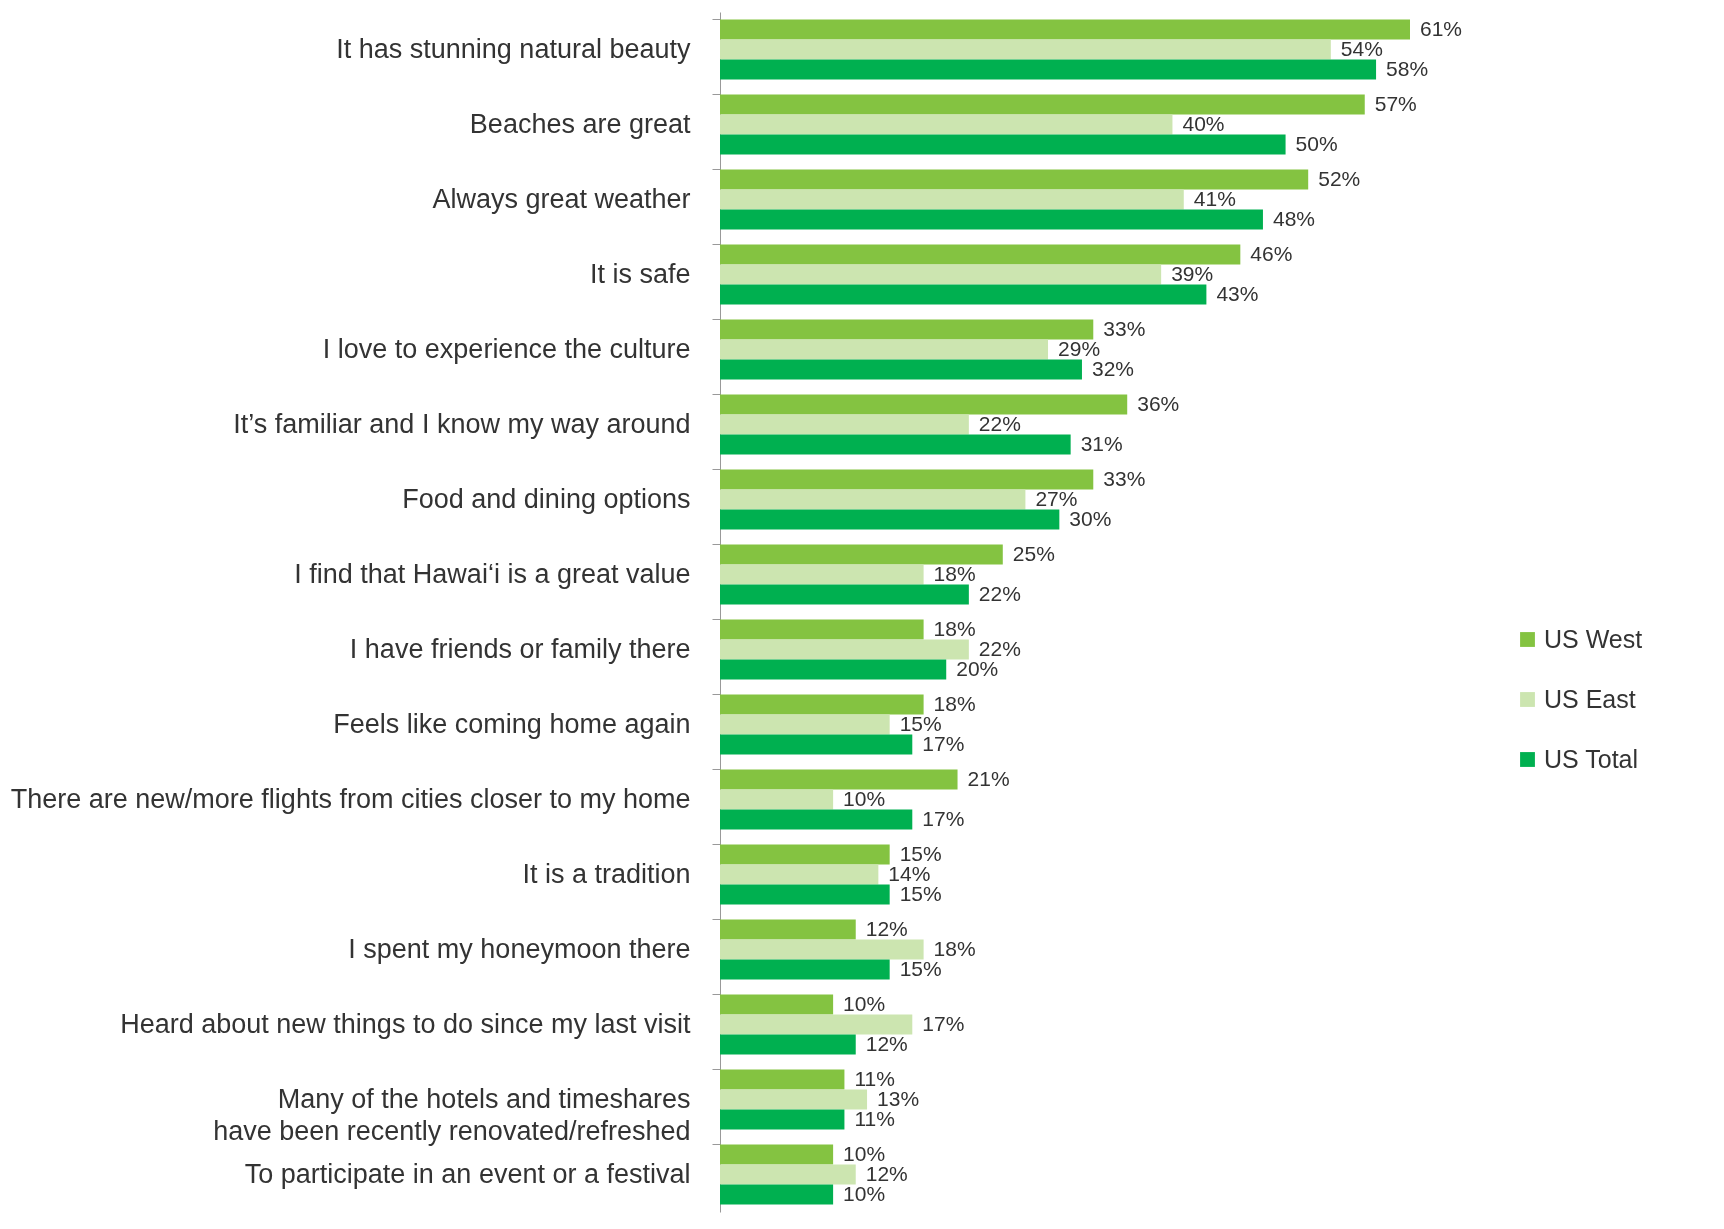 The image size is (1724, 1229). Describe the element at coordinates (506, 348) in the screenshot. I see `y-tick-label: I love to experience the culture` at that location.